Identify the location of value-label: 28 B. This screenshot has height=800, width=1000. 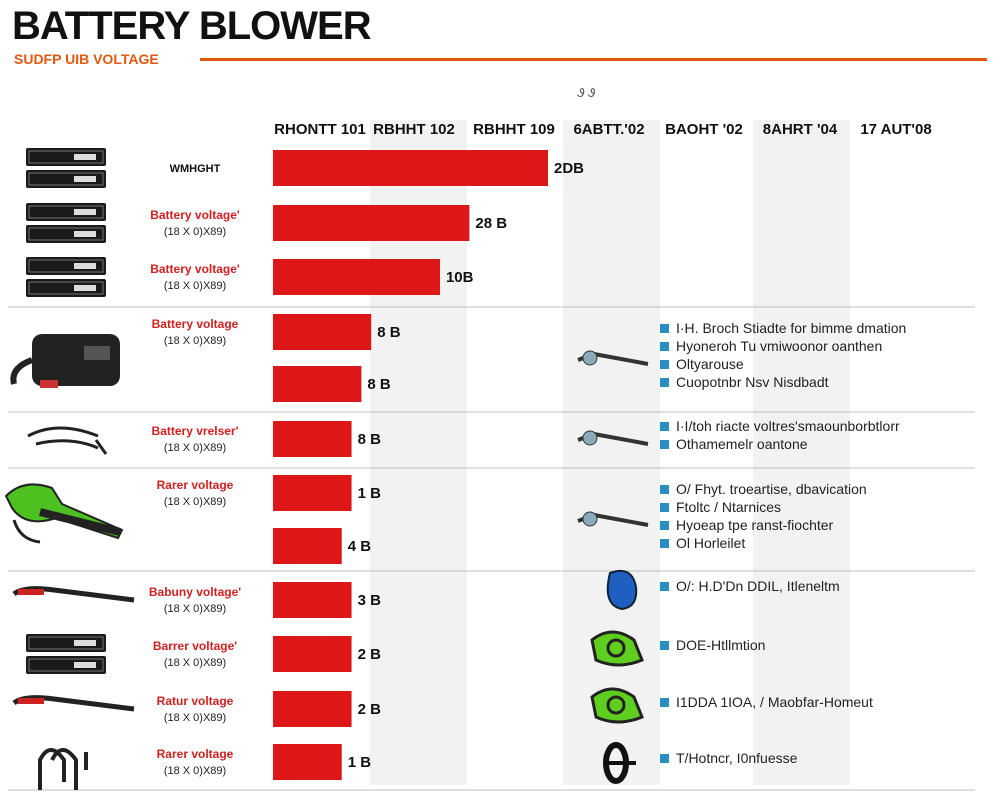
(491, 223).